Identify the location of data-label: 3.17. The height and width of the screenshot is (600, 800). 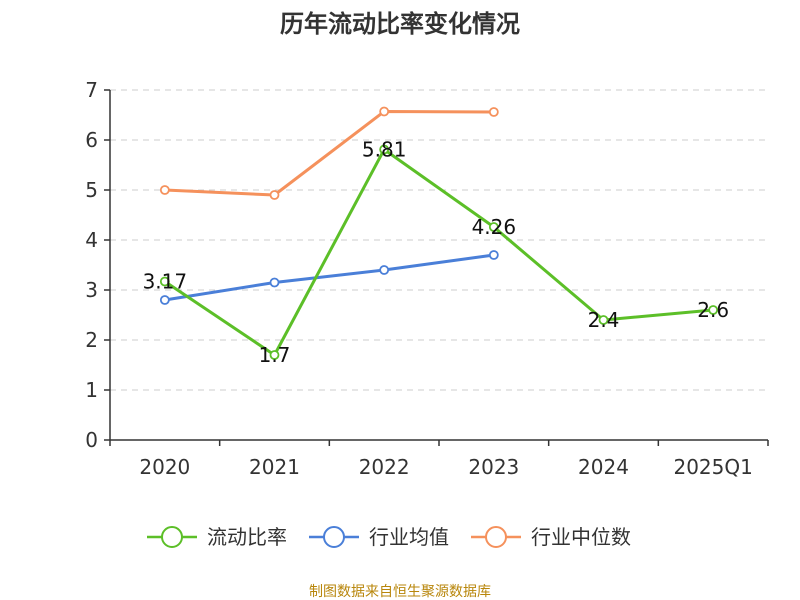
(165, 282).